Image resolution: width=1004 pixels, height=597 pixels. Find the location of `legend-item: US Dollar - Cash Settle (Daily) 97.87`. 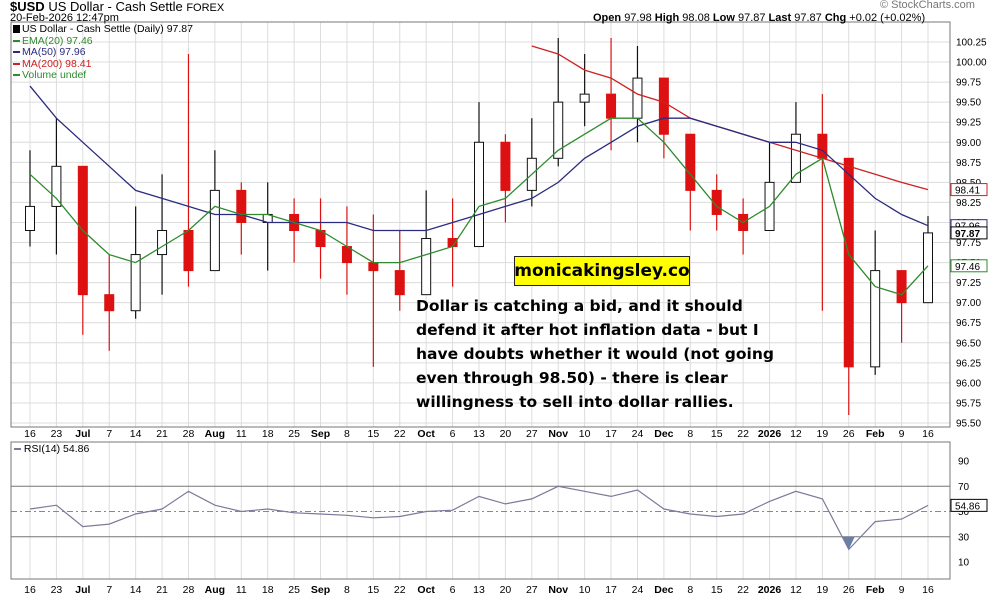

legend-item: US Dollar - Cash Settle (Daily) 97.87 is located at coordinates (103, 29).